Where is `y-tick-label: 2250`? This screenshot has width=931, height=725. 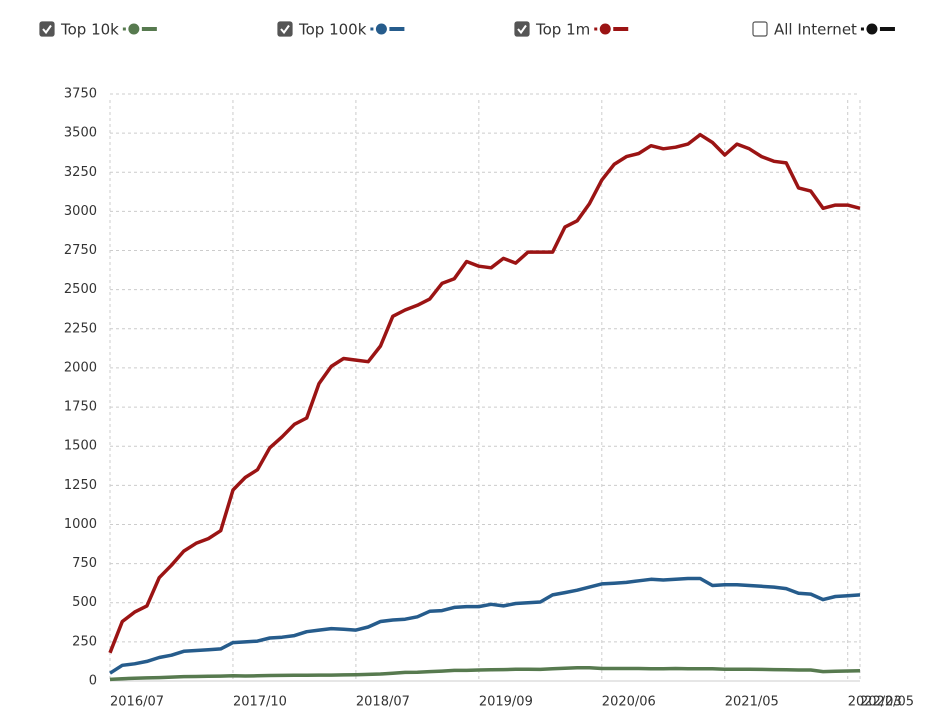
y-tick-label: 2250 is located at coordinates (80, 328).